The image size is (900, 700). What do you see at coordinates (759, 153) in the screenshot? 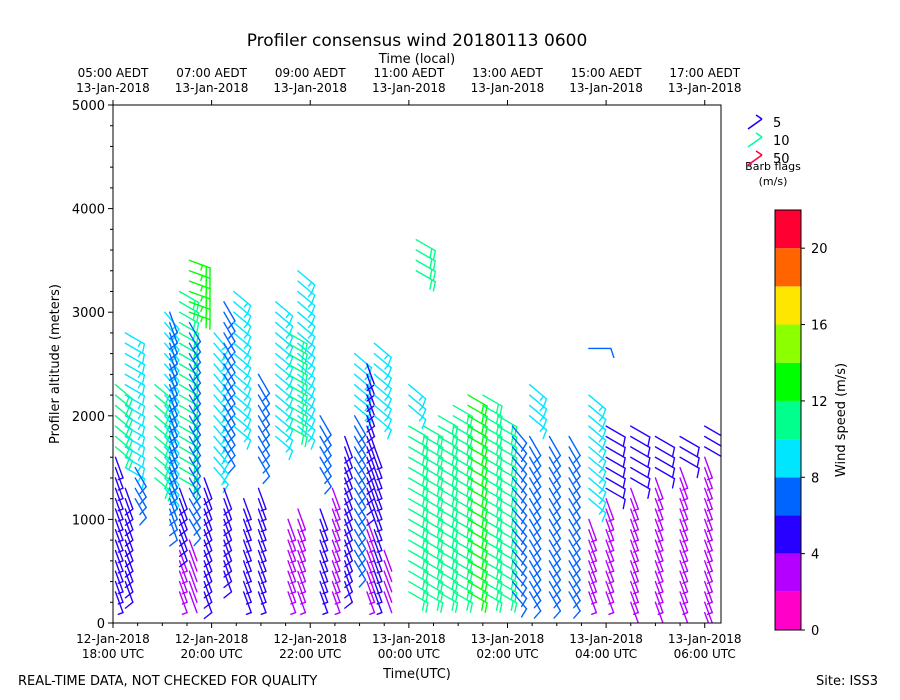
I see `legend-barb-flag` at bounding box center [759, 153].